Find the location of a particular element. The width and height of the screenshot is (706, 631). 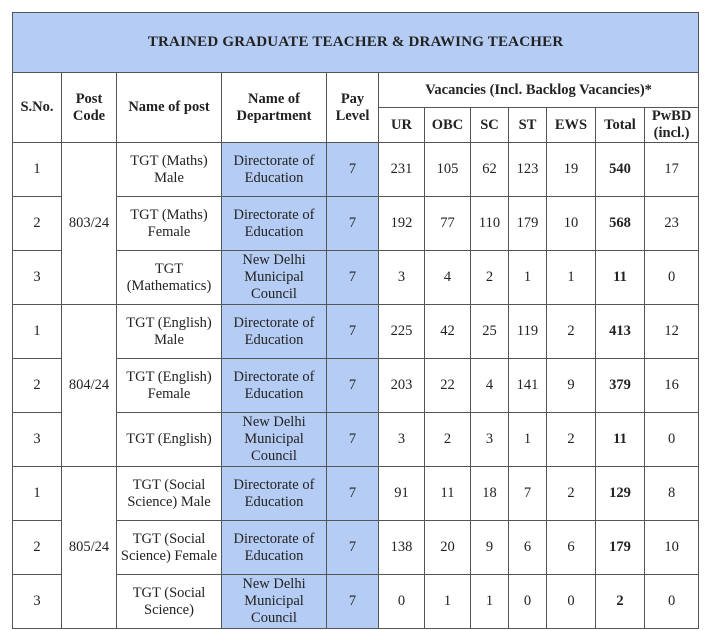

cell-st: 179 is located at coordinates (527, 223).